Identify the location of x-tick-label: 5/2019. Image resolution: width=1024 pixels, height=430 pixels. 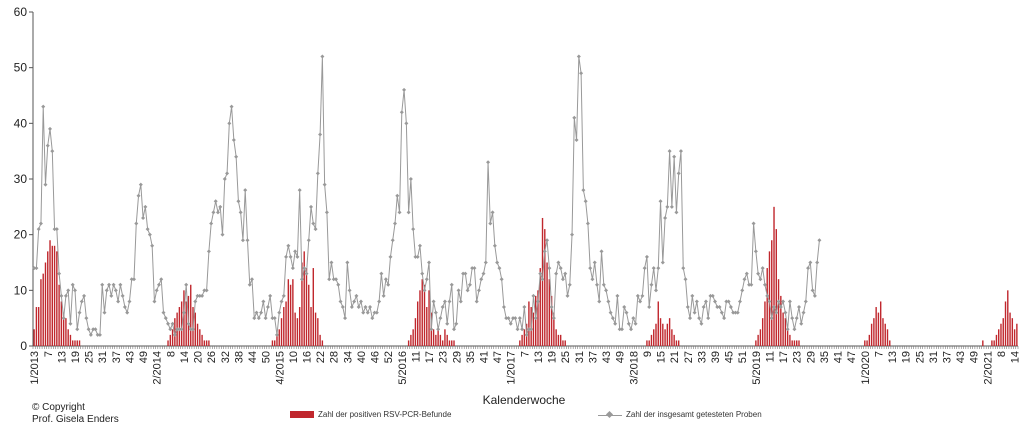
(757, 368).